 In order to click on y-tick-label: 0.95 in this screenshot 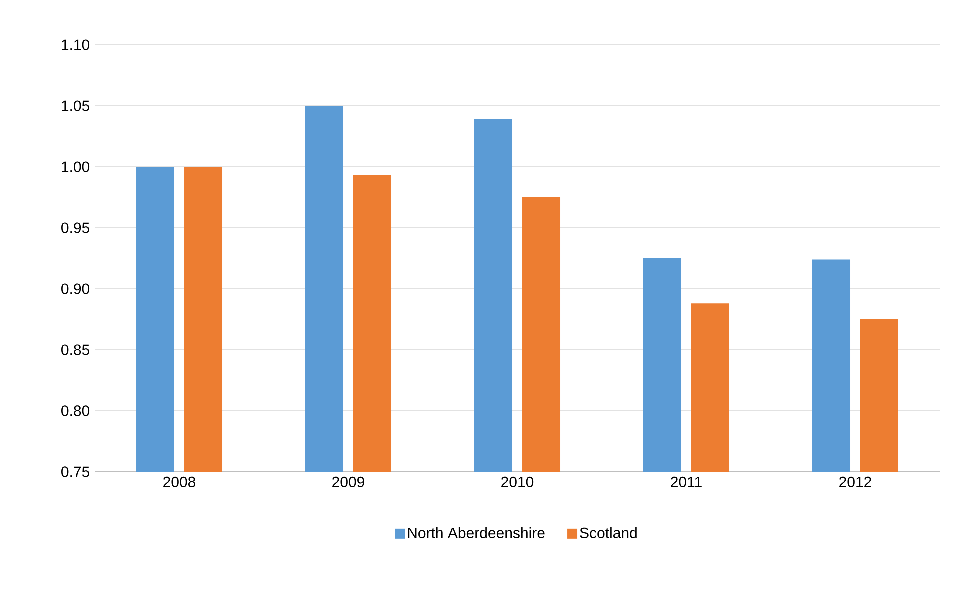, I will do `click(76, 228)`.